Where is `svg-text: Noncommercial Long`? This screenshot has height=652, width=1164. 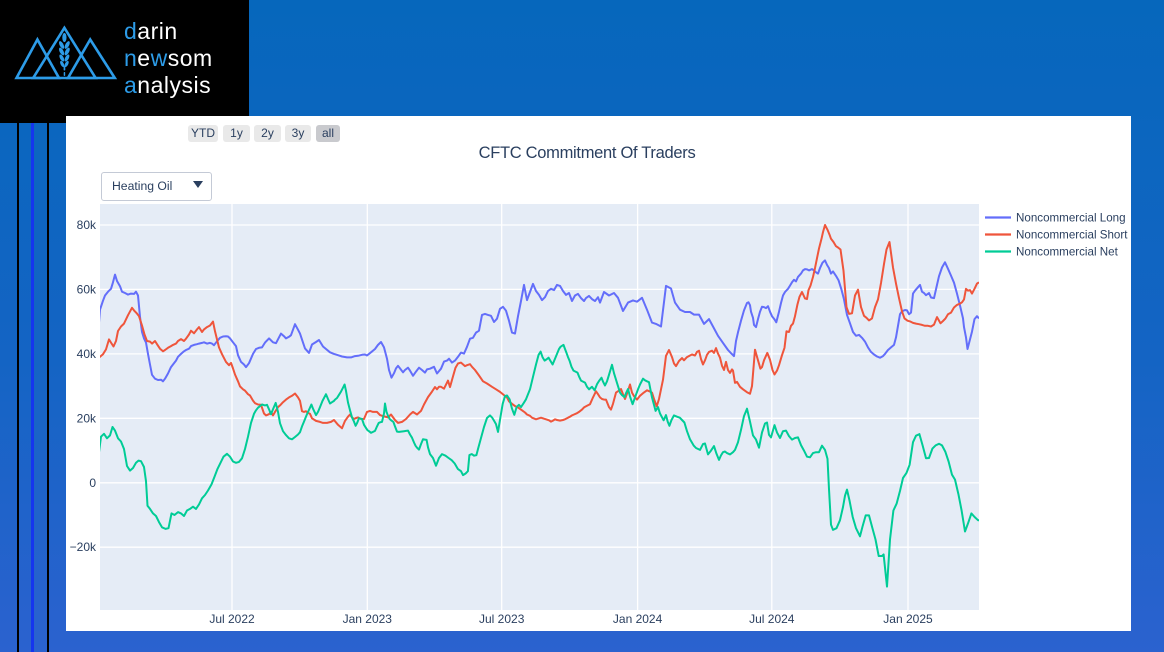
svg-text: Noncommercial Long is located at coordinates (1071, 218).